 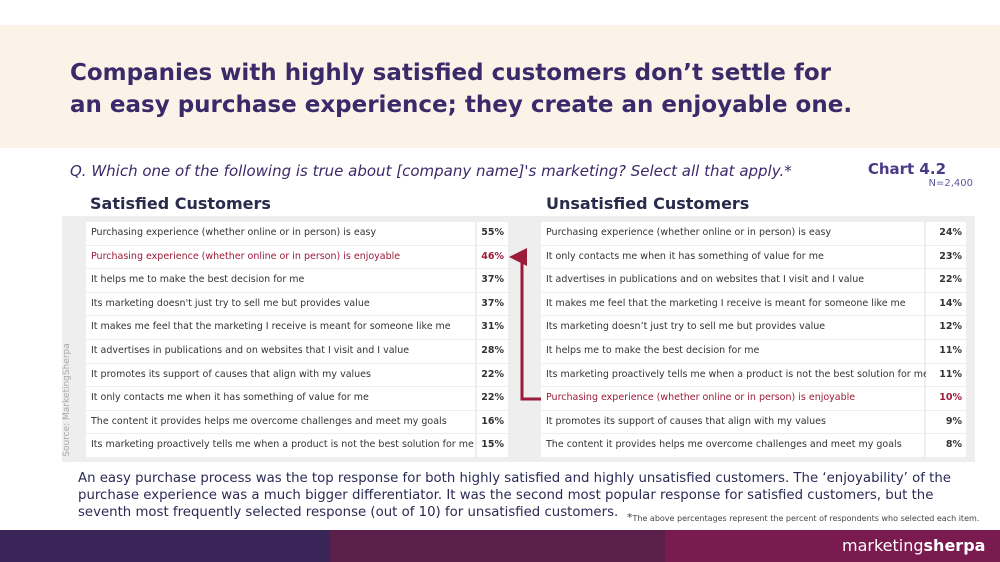 What do you see at coordinates (950, 256) in the screenshot?
I see `row-value: 23%` at bounding box center [950, 256].